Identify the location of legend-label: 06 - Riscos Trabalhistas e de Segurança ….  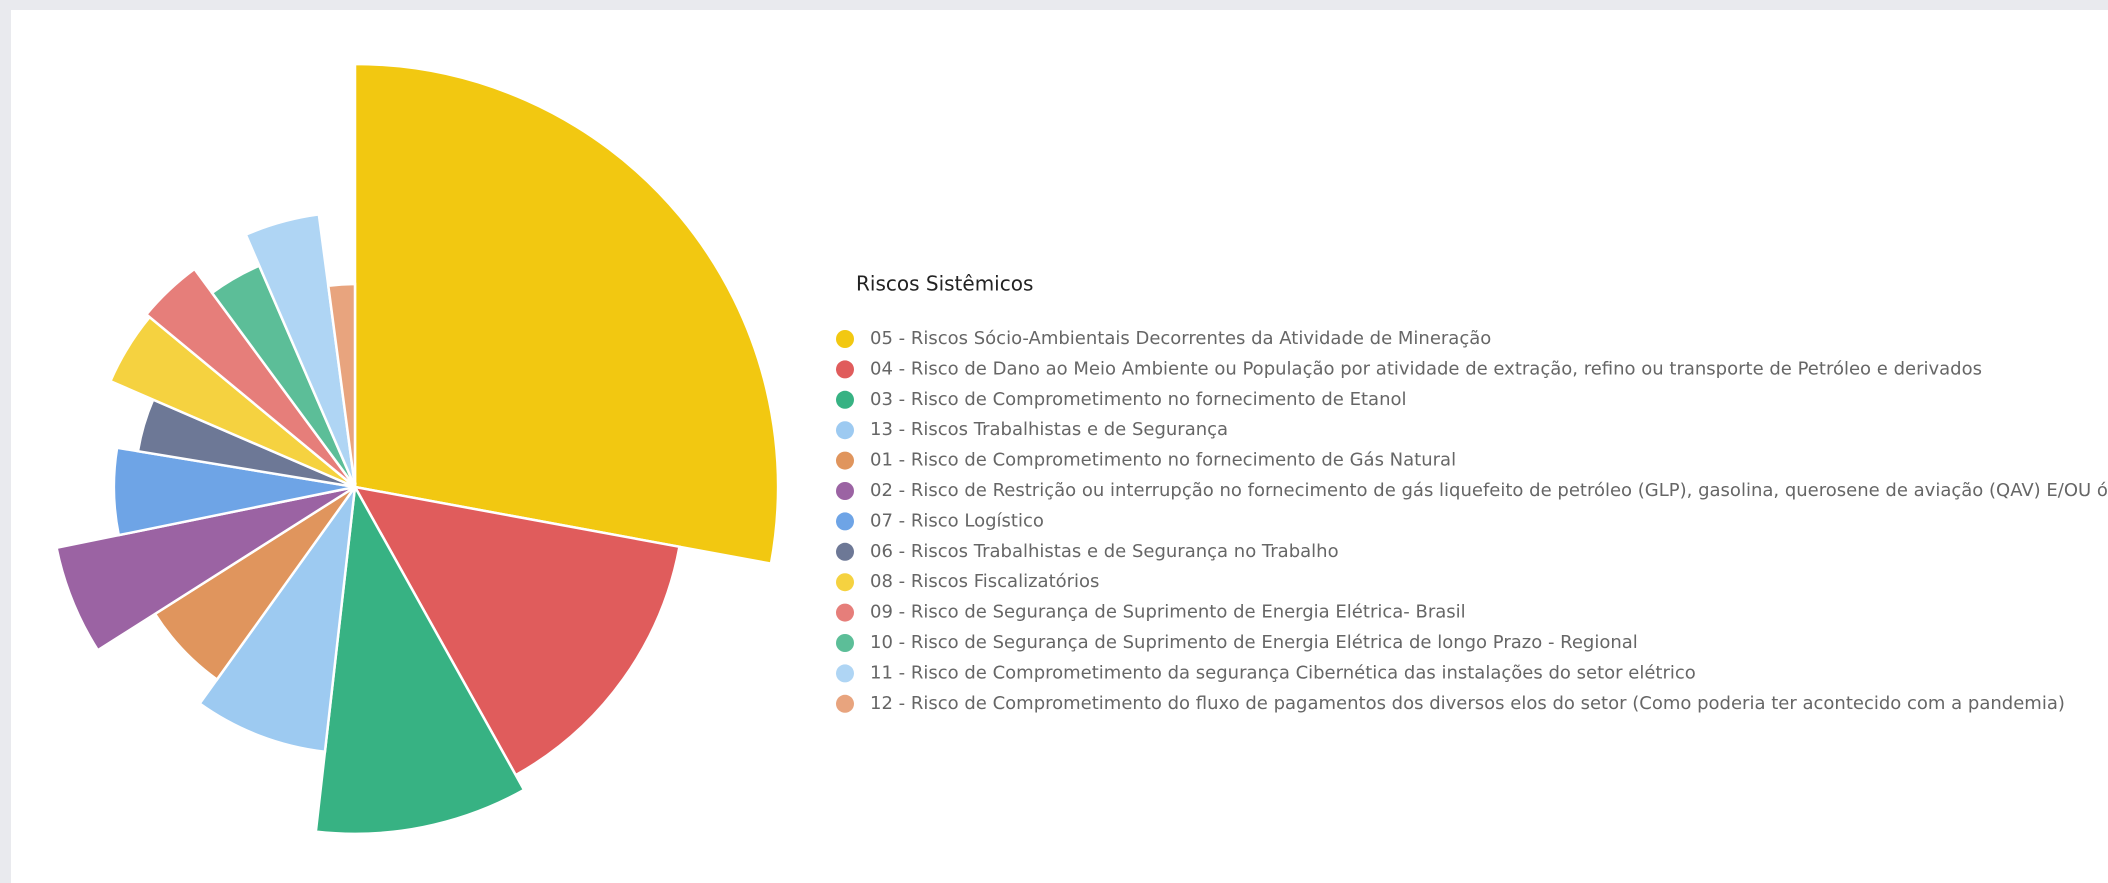
(1104, 551).